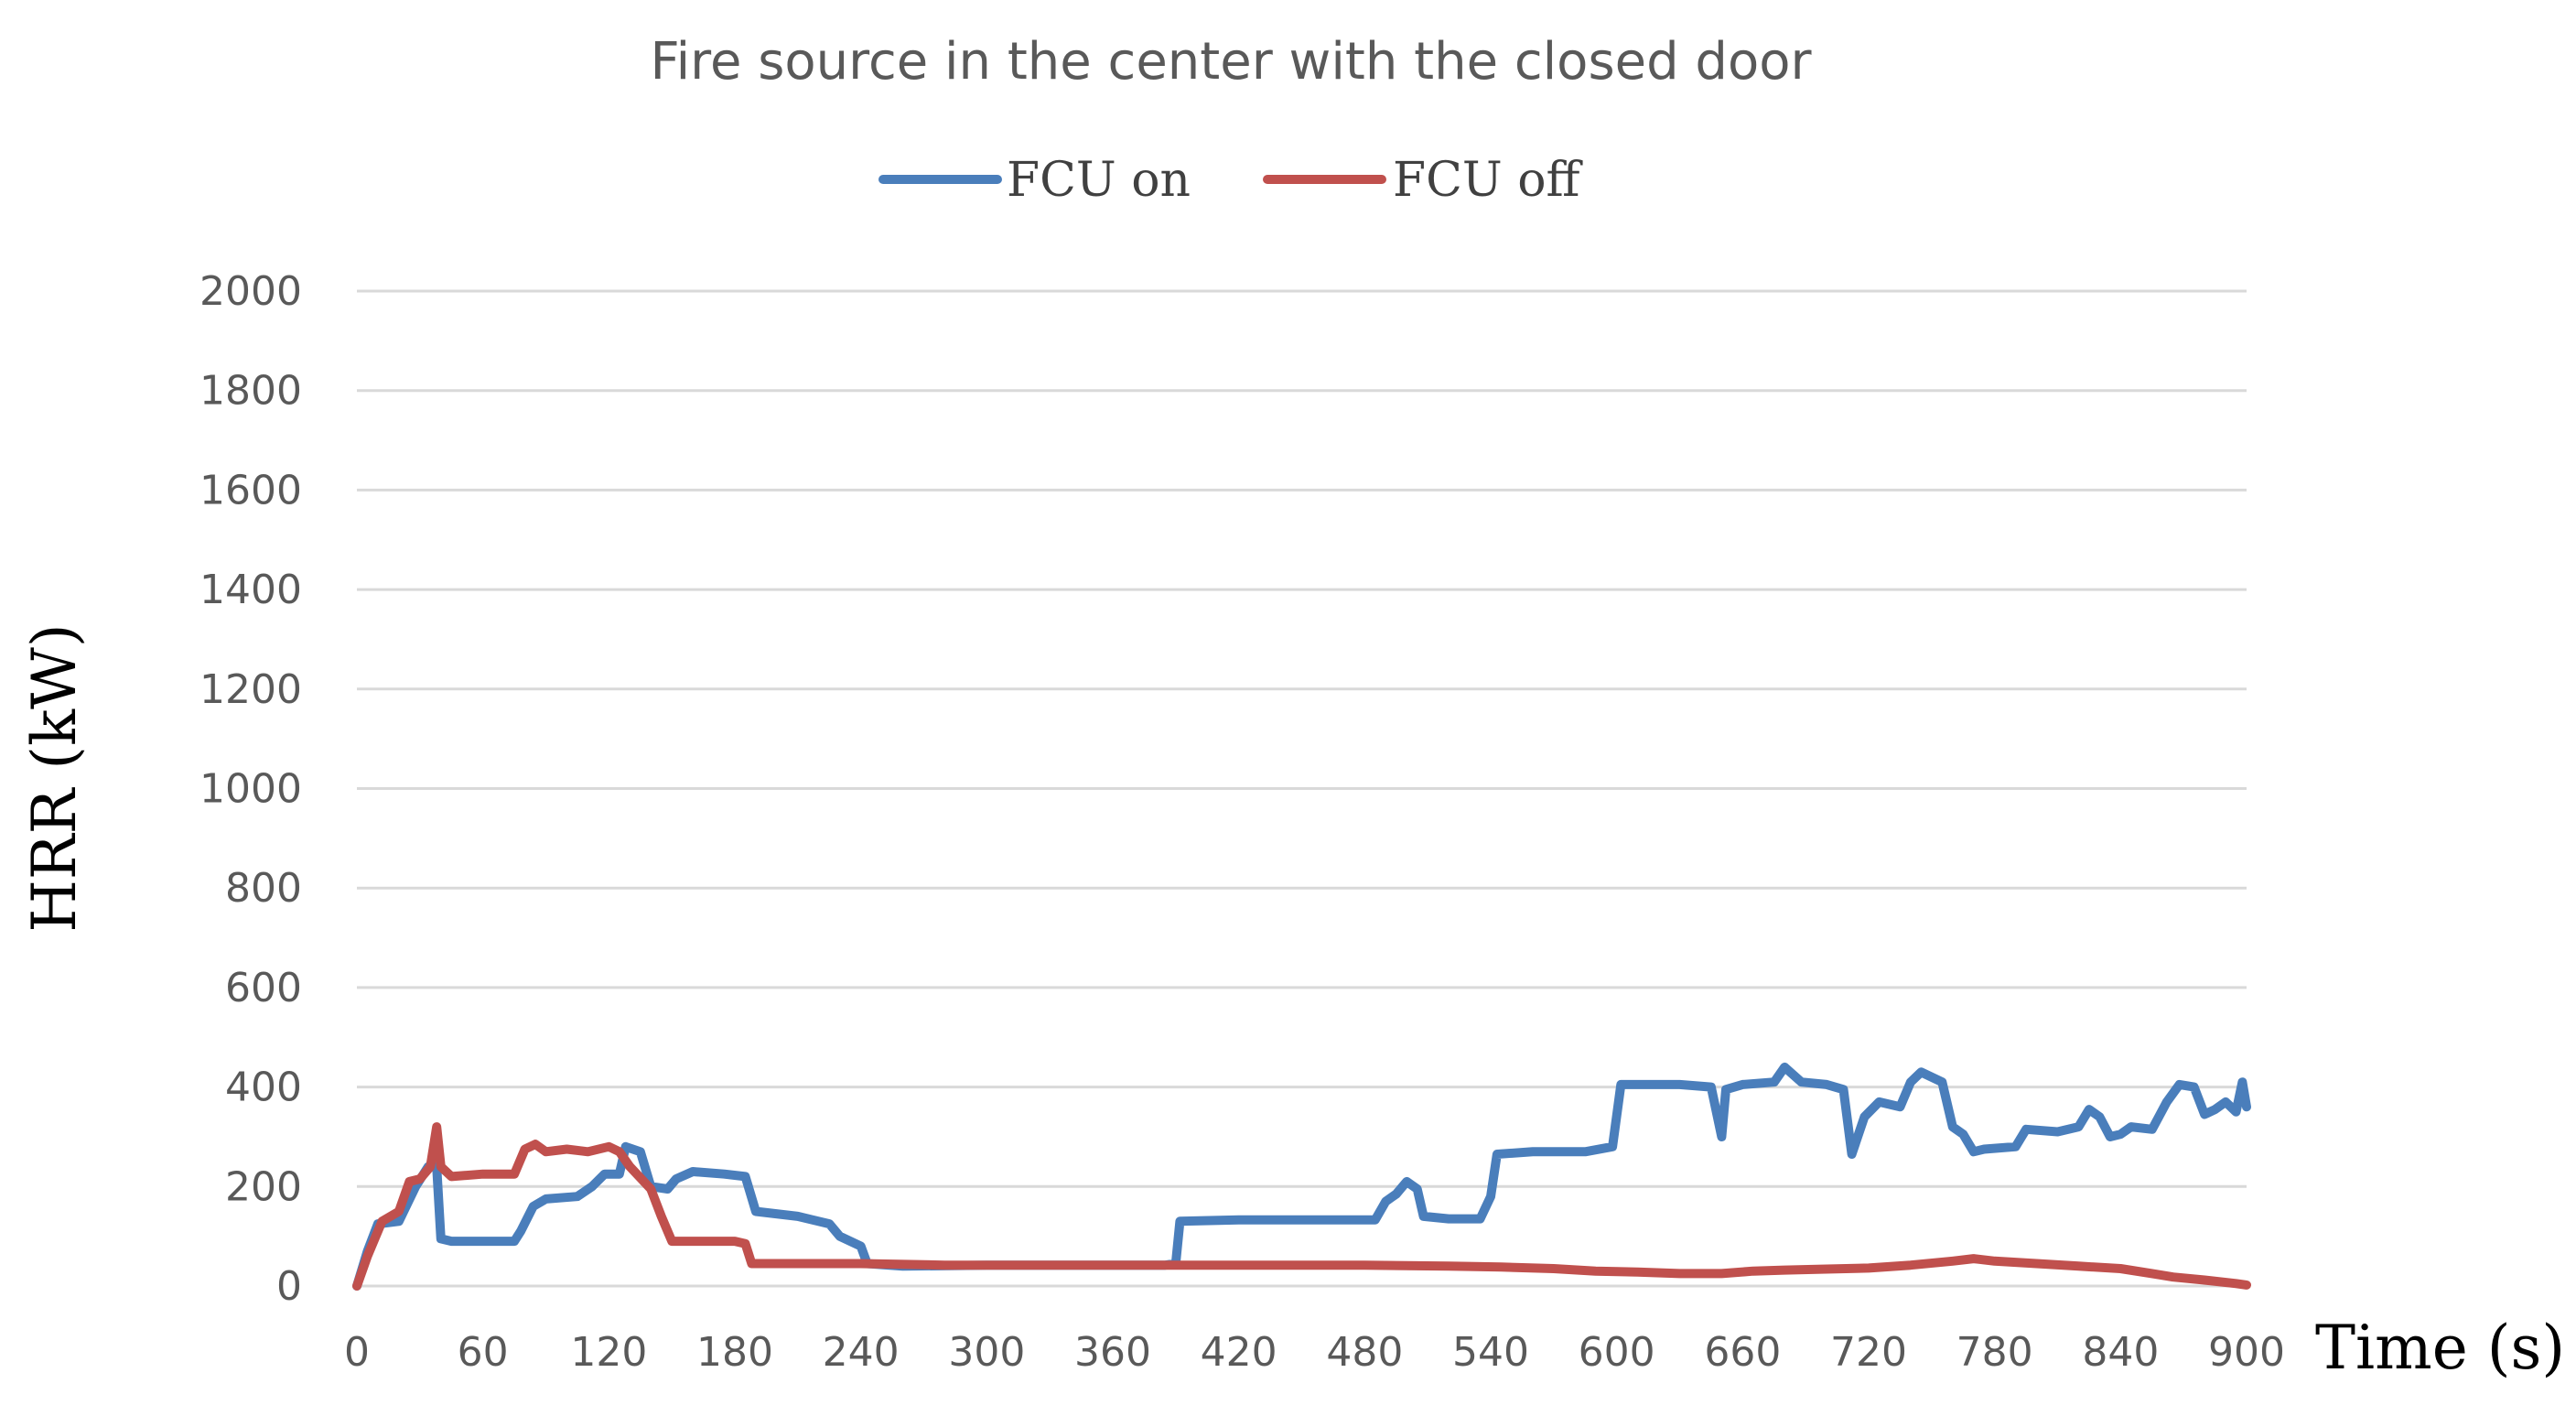 Image resolution: width=2576 pixels, height=1405 pixels. I want to click on x-tick-label: 780, so click(1994, 1352).